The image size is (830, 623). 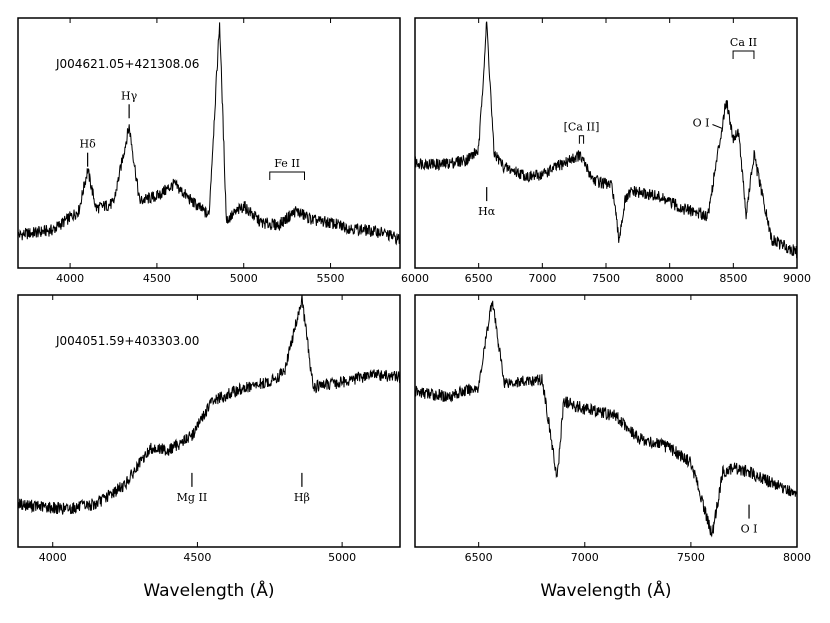 What do you see at coordinates (127, 341) in the screenshot?
I see `object-label: J004051.59+403303.00` at bounding box center [127, 341].